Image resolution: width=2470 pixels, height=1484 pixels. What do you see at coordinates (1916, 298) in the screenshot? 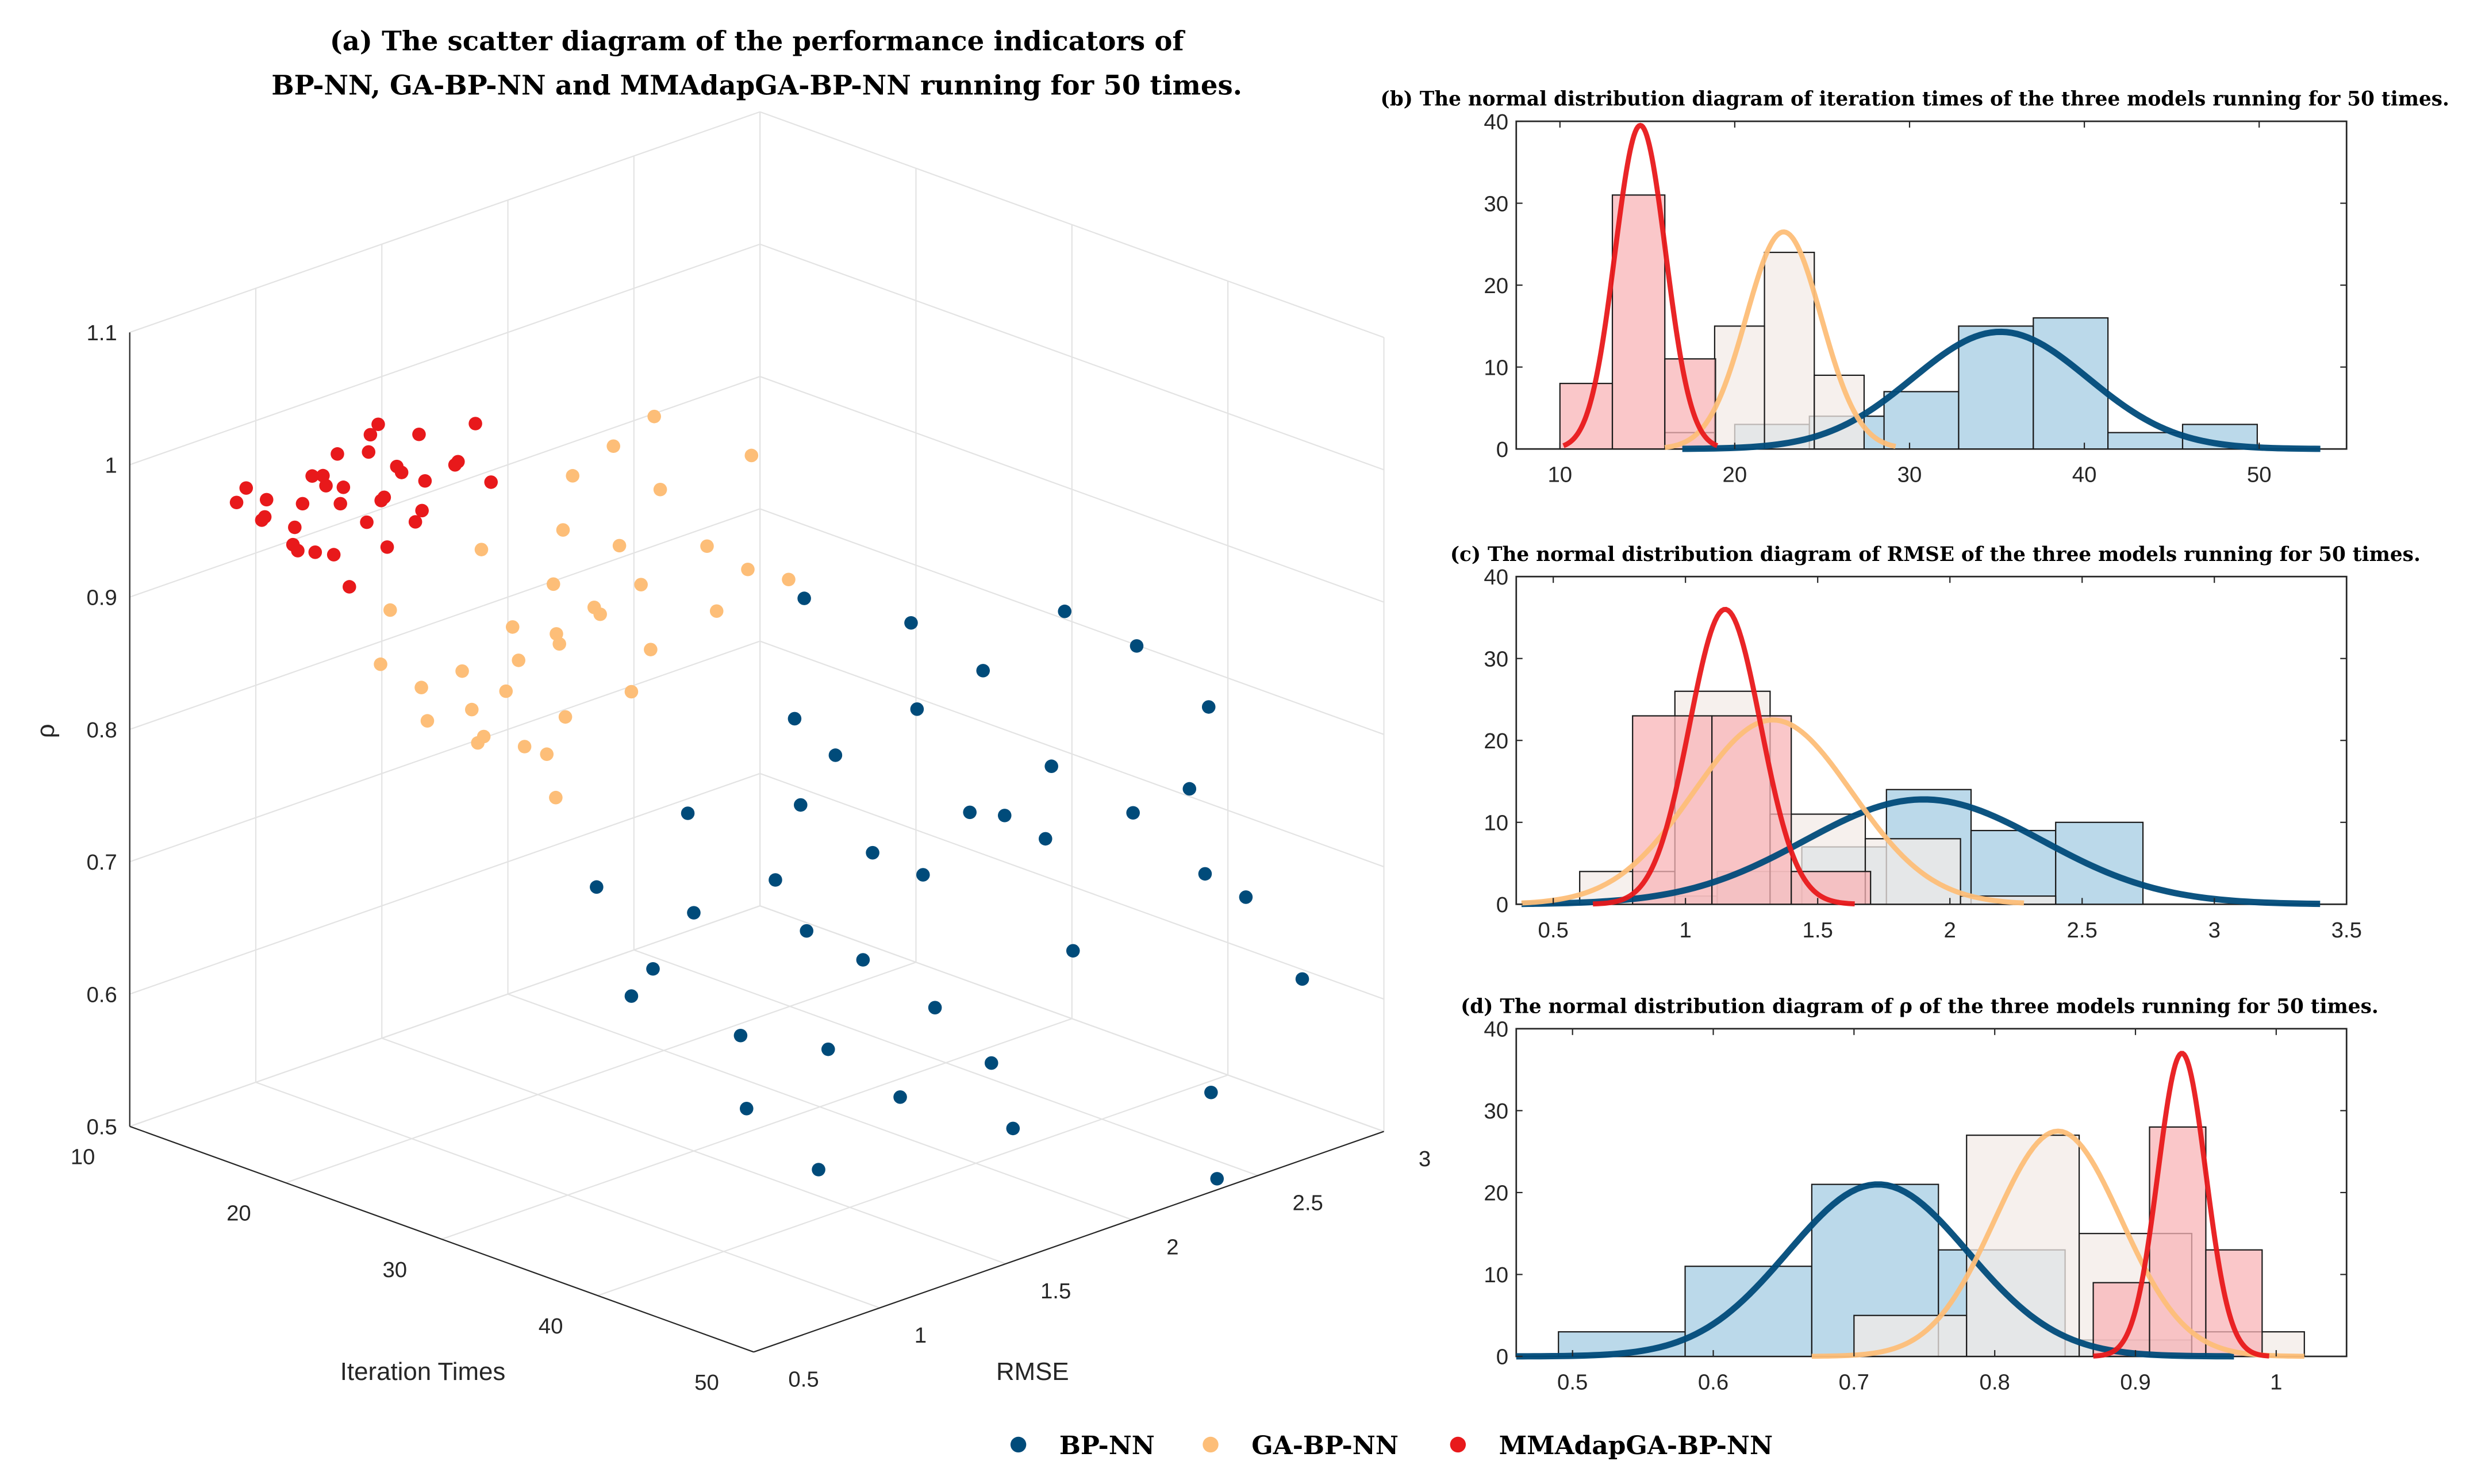
I see `hist-b-plot: 10 20 30 40 50 0 10 20 30 40` at bounding box center [1916, 298].